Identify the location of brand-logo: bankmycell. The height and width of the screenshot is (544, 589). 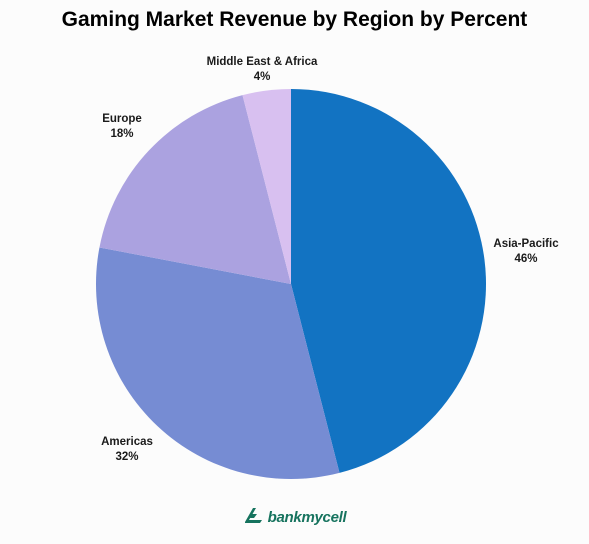
(294, 517).